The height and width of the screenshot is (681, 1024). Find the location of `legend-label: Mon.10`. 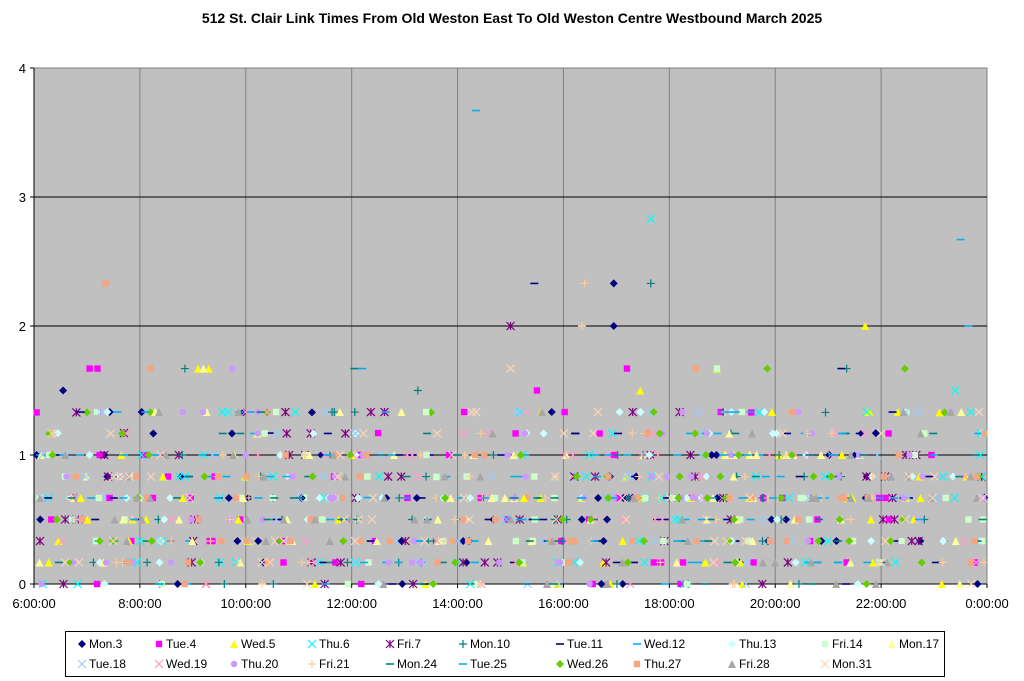

legend-label: Mon.10 is located at coordinates (490, 644).